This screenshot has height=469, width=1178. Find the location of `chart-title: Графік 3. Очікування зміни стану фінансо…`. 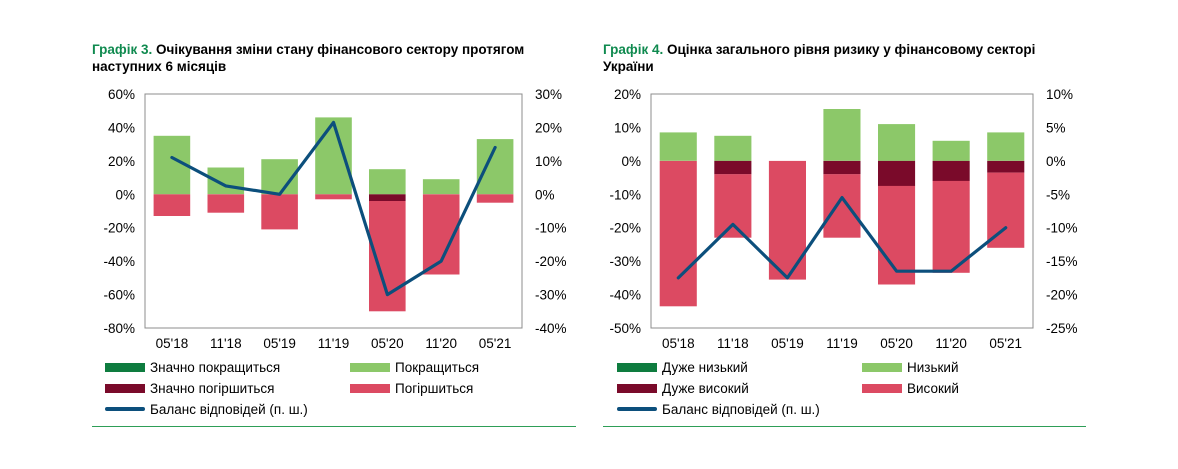

chart-title: Графік 3. Очікування зміни стану фінансо… is located at coordinates (312, 58).